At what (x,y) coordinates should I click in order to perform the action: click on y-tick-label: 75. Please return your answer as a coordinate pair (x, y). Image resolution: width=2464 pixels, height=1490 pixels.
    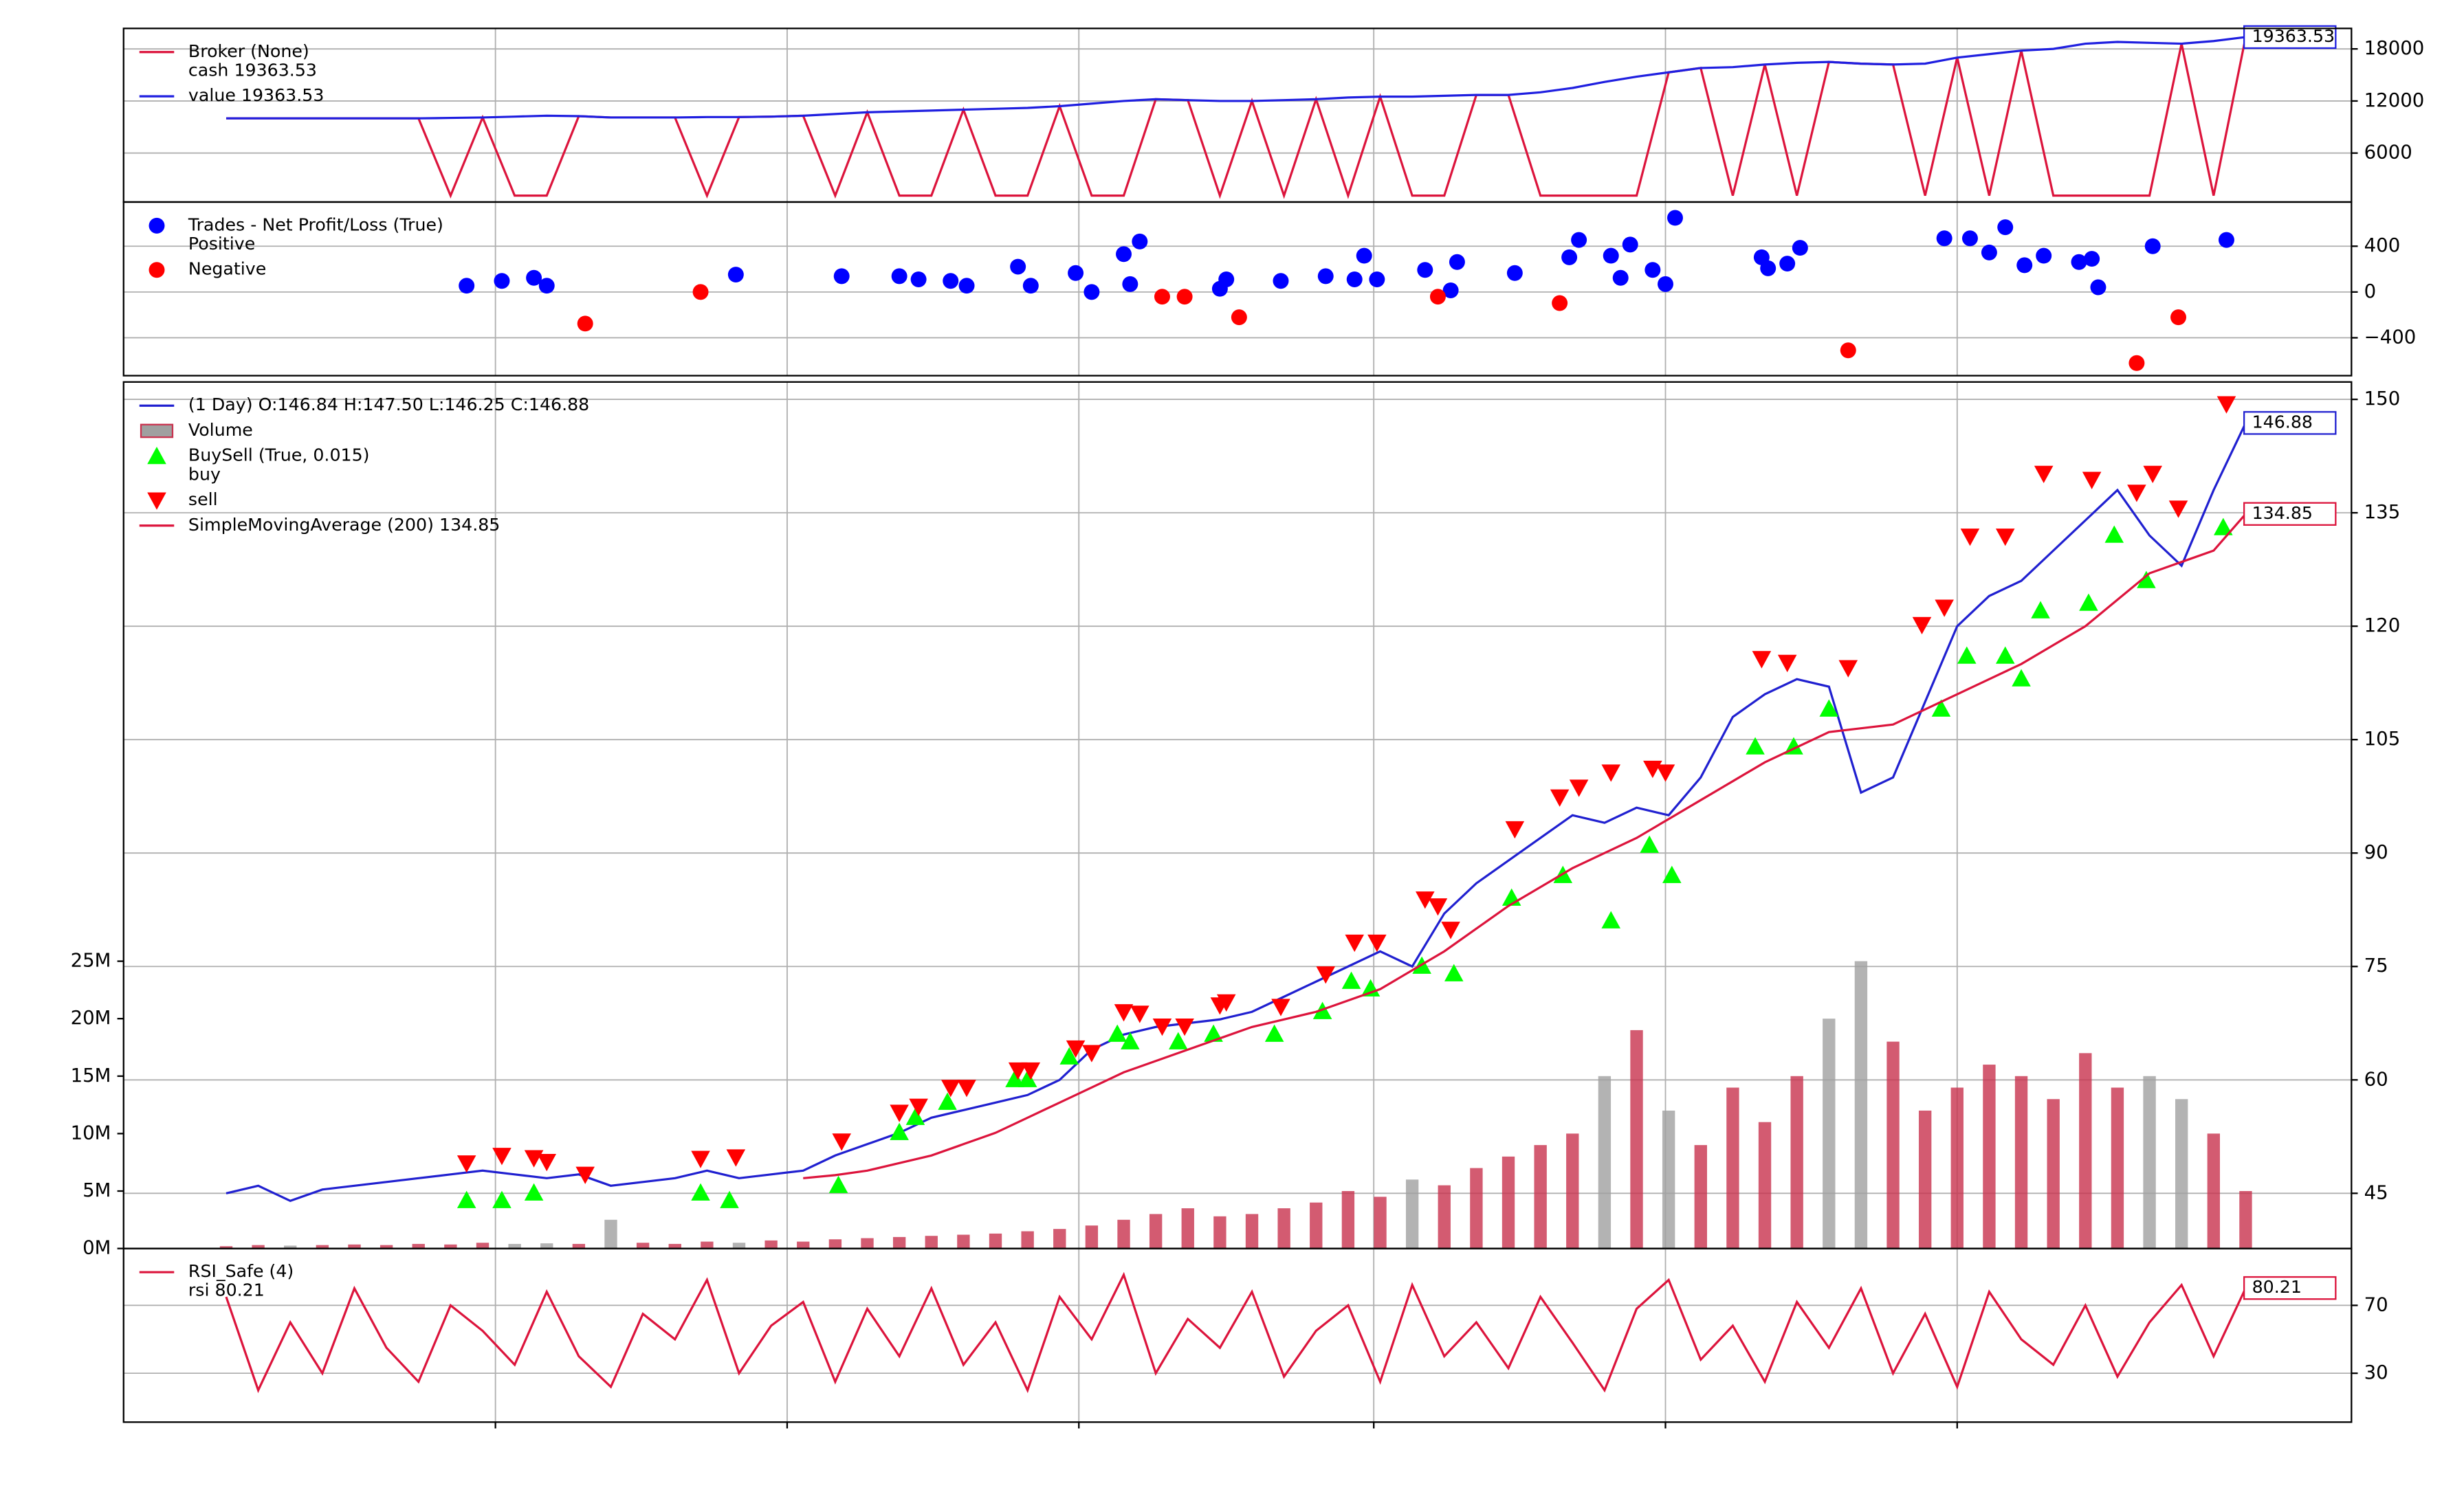
    Looking at the image, I should click on (2376, 966).